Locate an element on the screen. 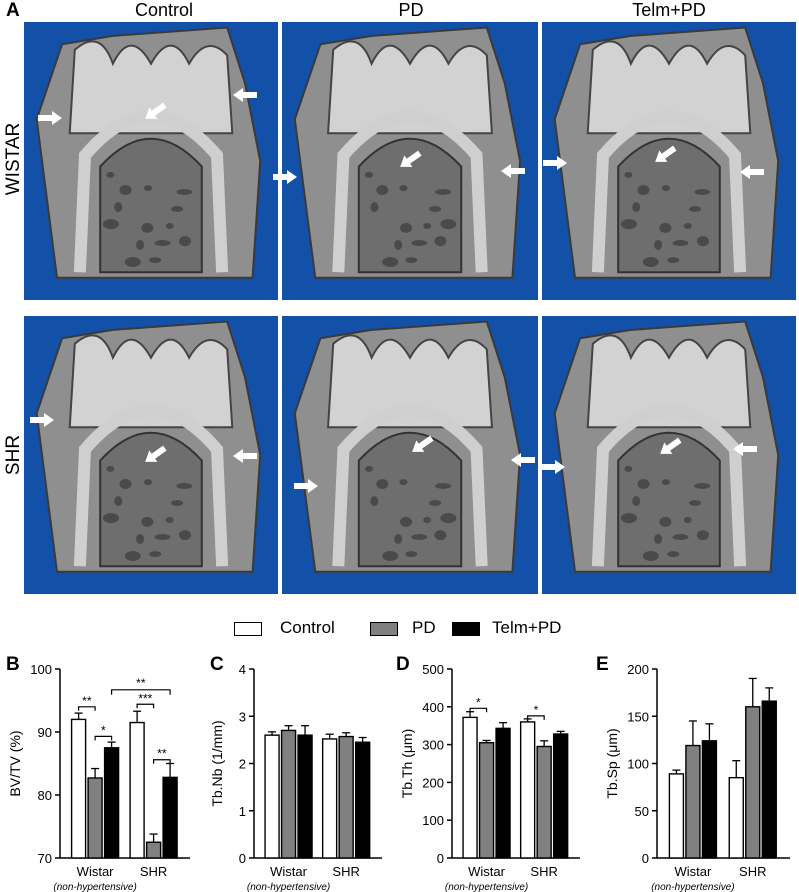 The height and width of the screenshot is (892, 799). micro-ct-image-wistar-control is located at coordinates (151, 161).